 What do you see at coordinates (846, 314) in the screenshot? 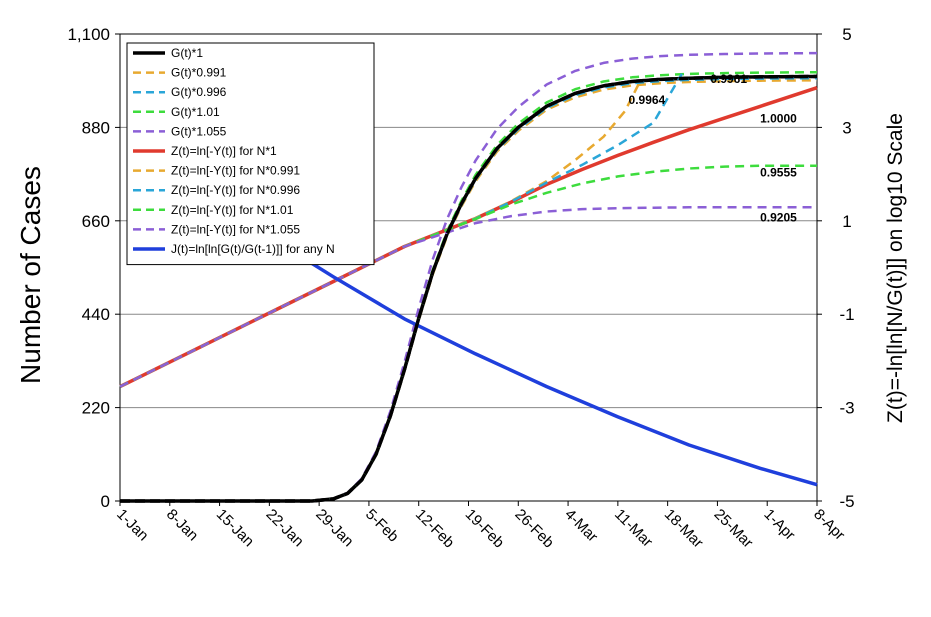
I see `y2-tick-label: -1` at bounding box center [846, 314].